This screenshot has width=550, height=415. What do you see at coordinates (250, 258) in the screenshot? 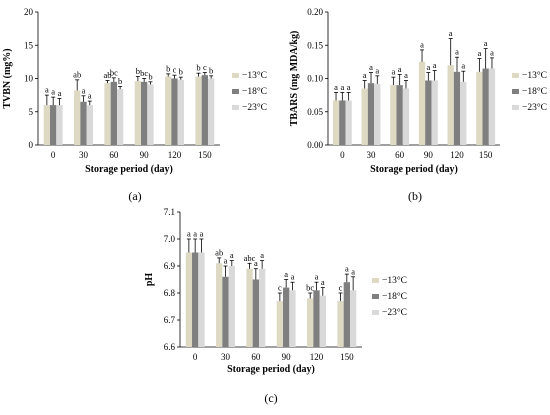
I see `significance-letter: abc` at bounding box center [250, 258].